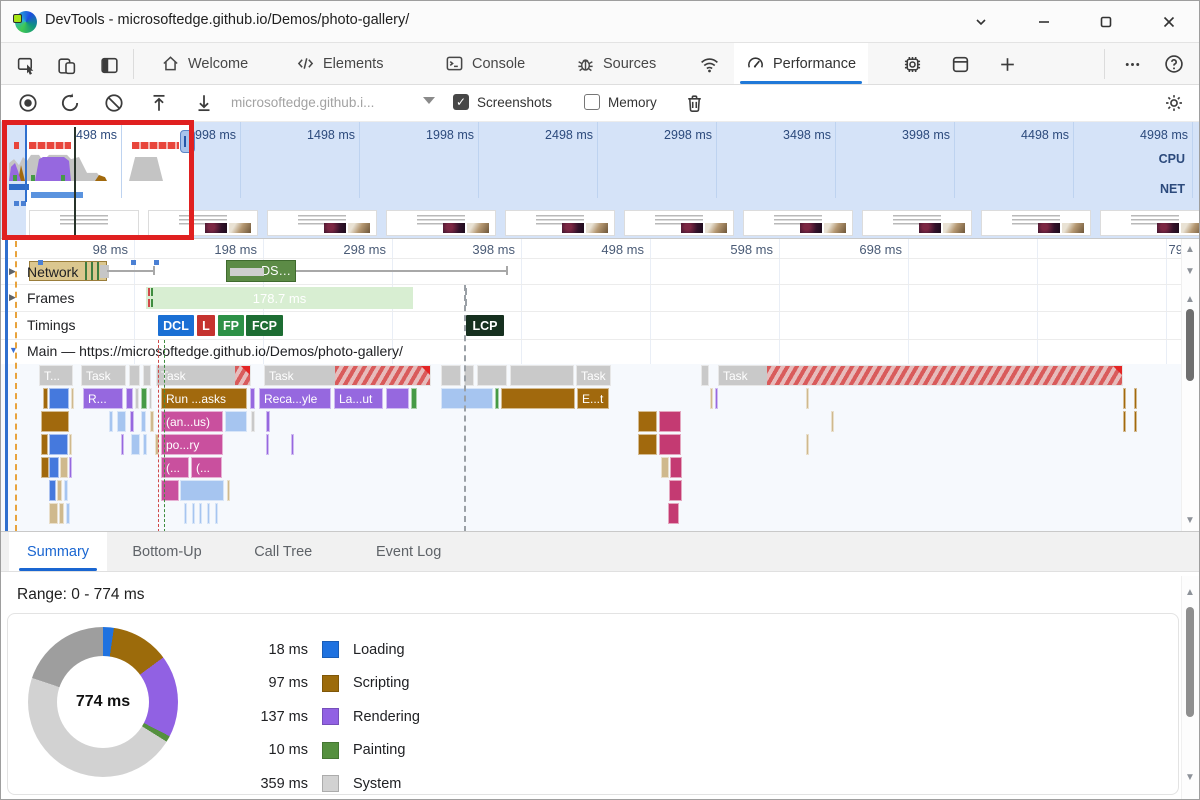 This screenshot has width=1200, height=800. I want to click on timing-badge-fp: FP, so click(231, 325).